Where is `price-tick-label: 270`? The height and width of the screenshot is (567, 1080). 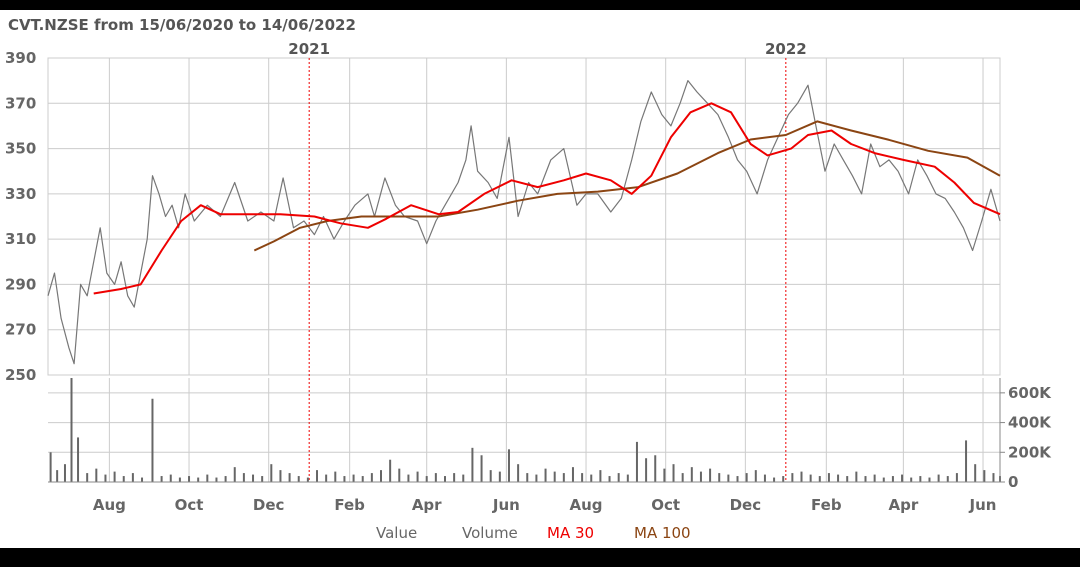
price-tick-label: 270 is located at coordinates (20, 330).